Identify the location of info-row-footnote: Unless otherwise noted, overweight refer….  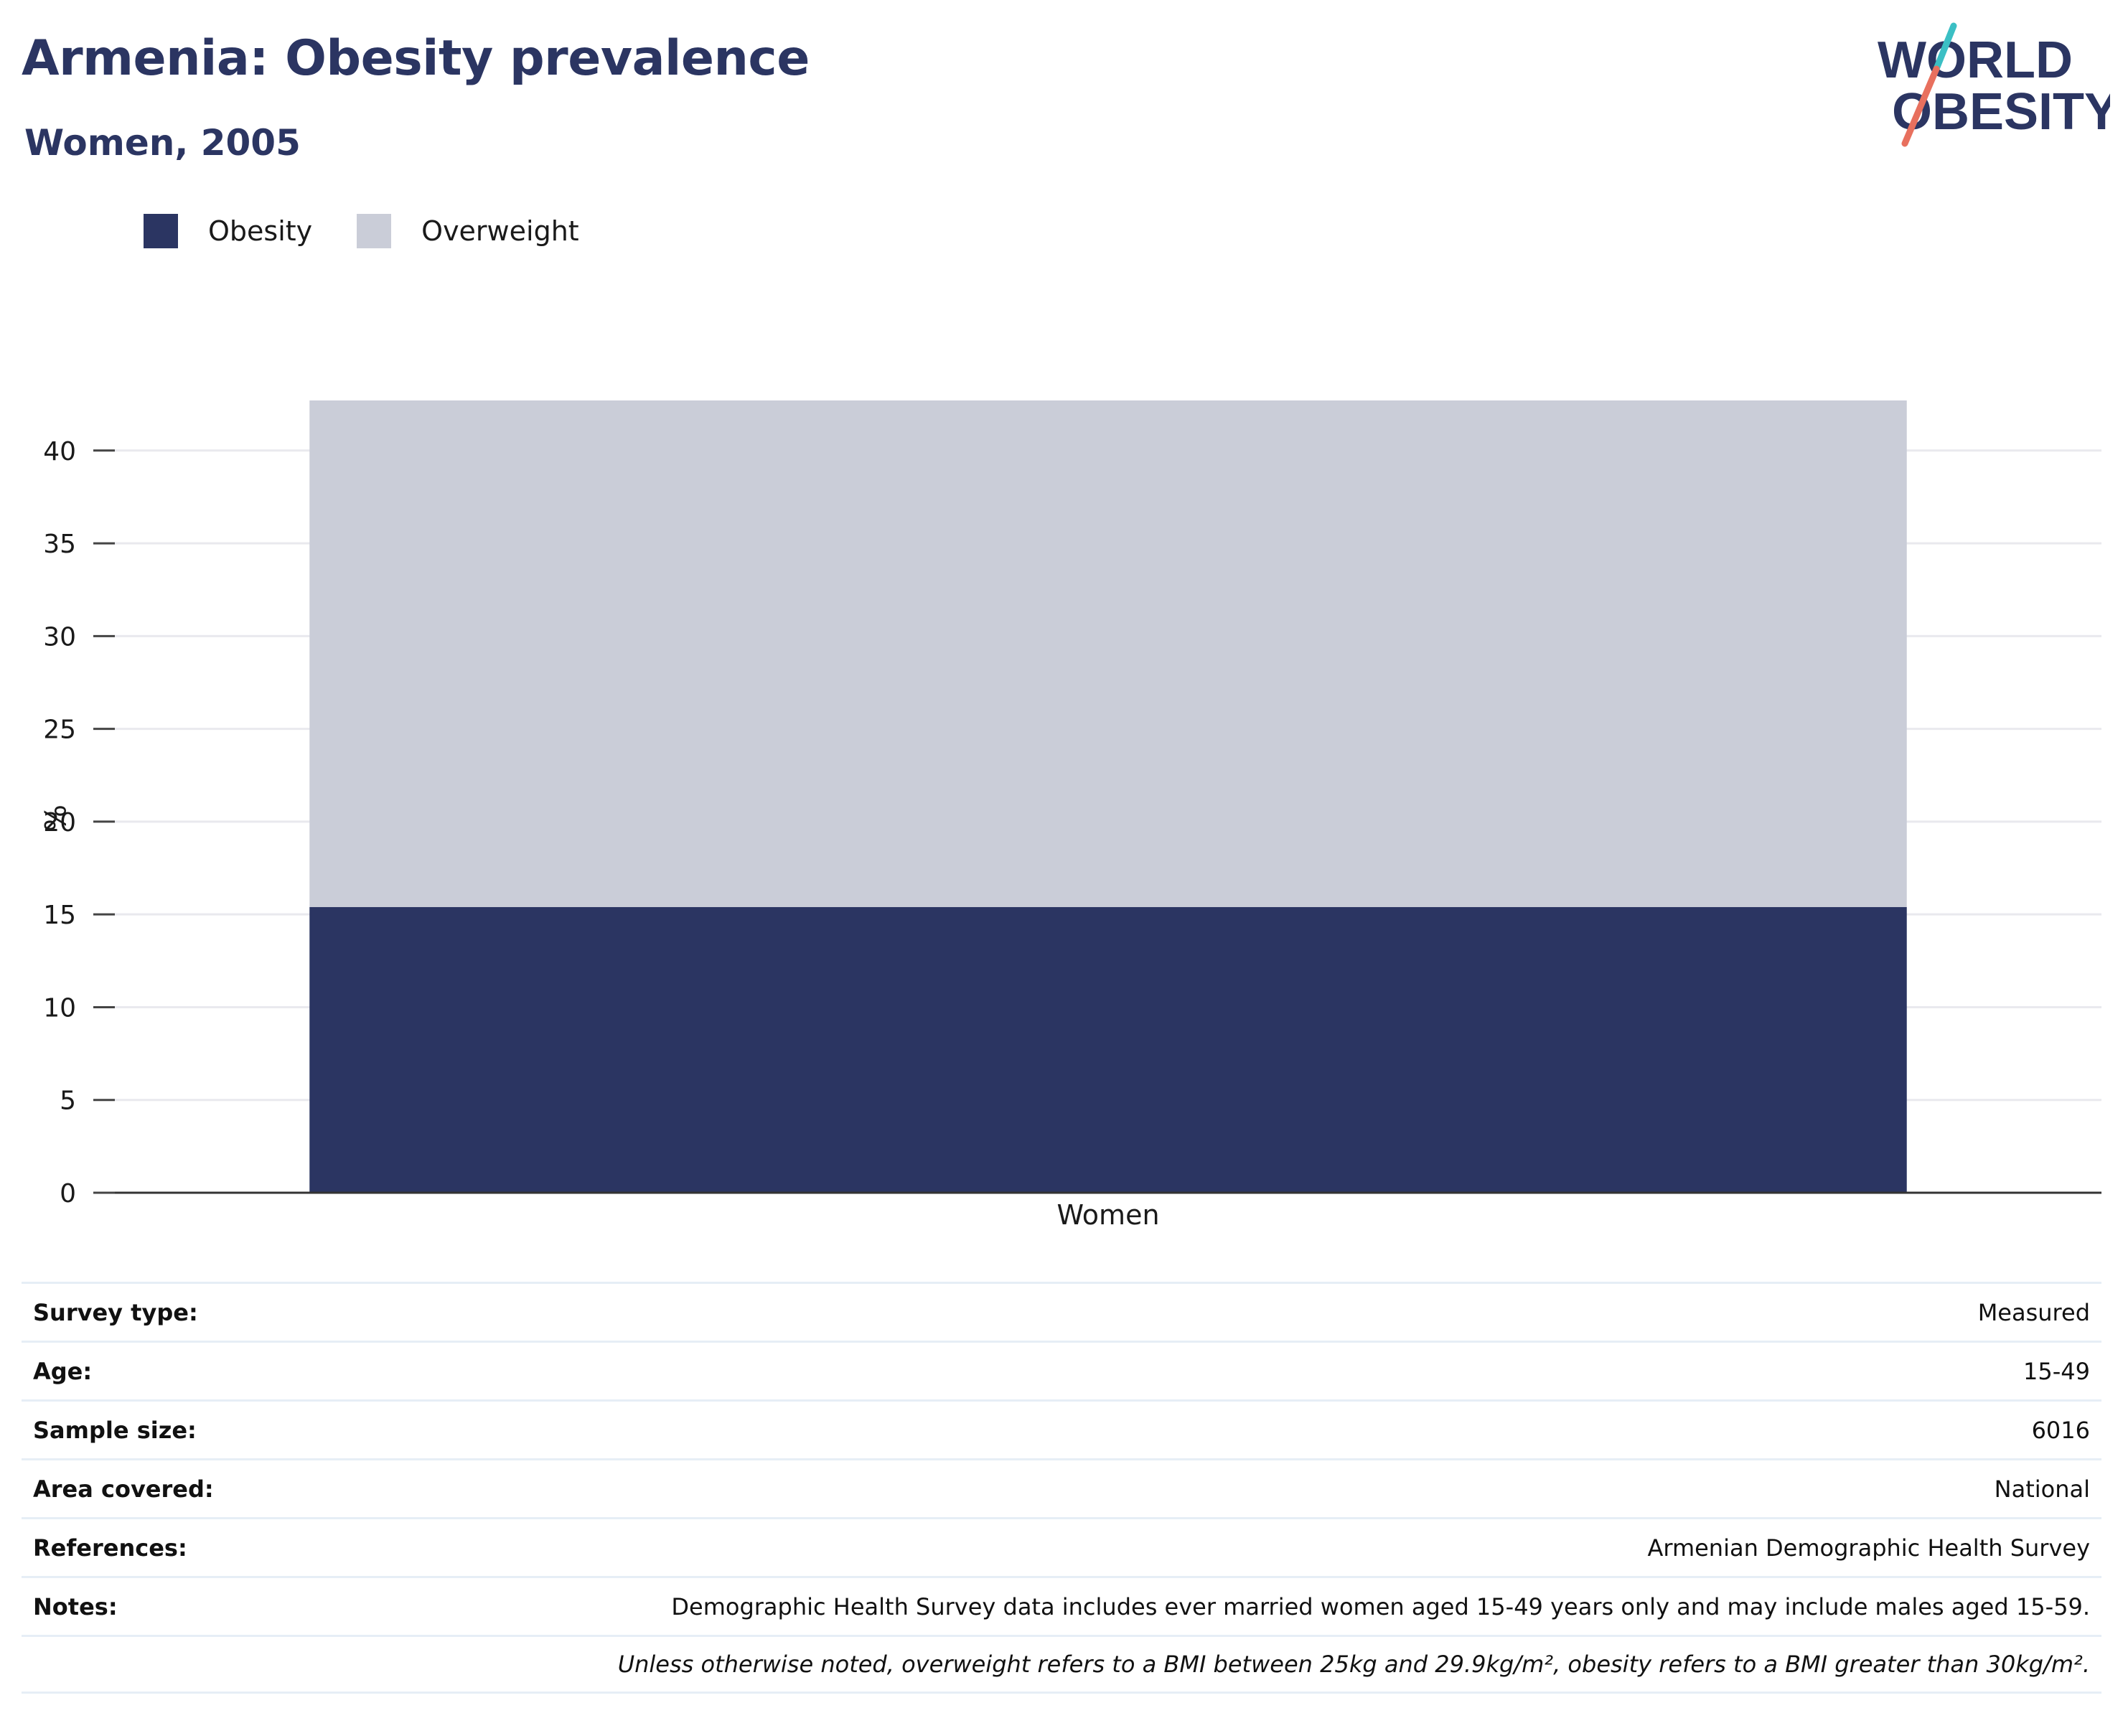
(1061, 1664).